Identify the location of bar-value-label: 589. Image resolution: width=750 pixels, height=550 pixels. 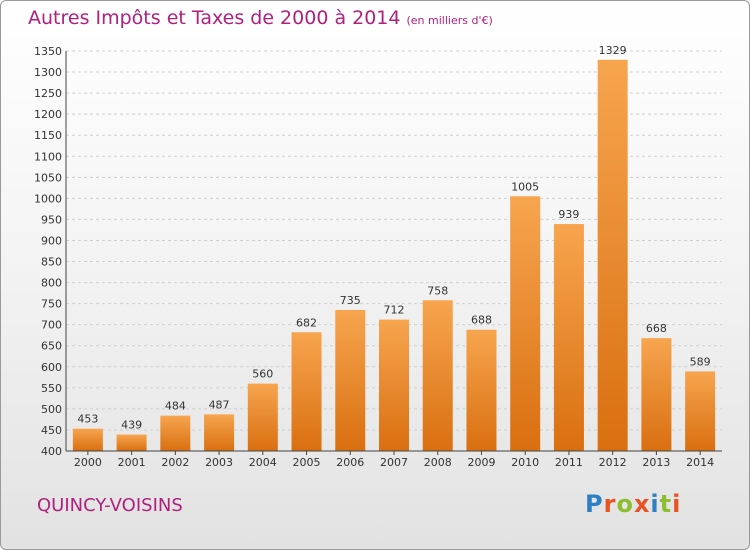
(700, 361).